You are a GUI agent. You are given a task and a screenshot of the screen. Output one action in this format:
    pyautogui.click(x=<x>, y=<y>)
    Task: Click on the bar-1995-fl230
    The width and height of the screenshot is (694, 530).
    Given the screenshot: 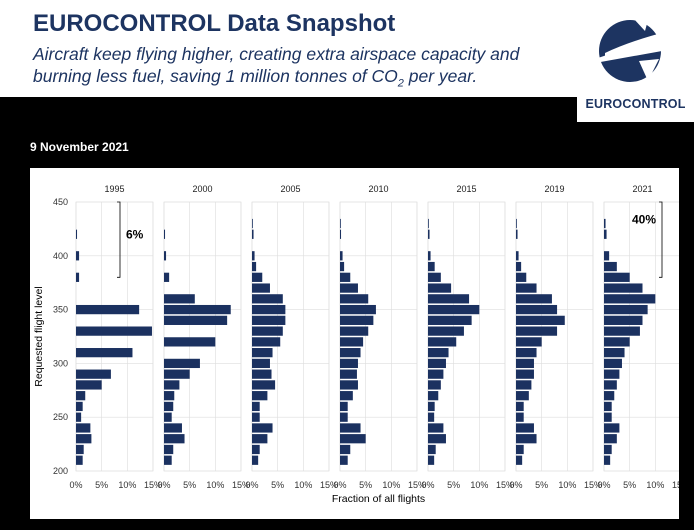 What is the action you would take?
    pyautogui.click(x=84, y=439)
    